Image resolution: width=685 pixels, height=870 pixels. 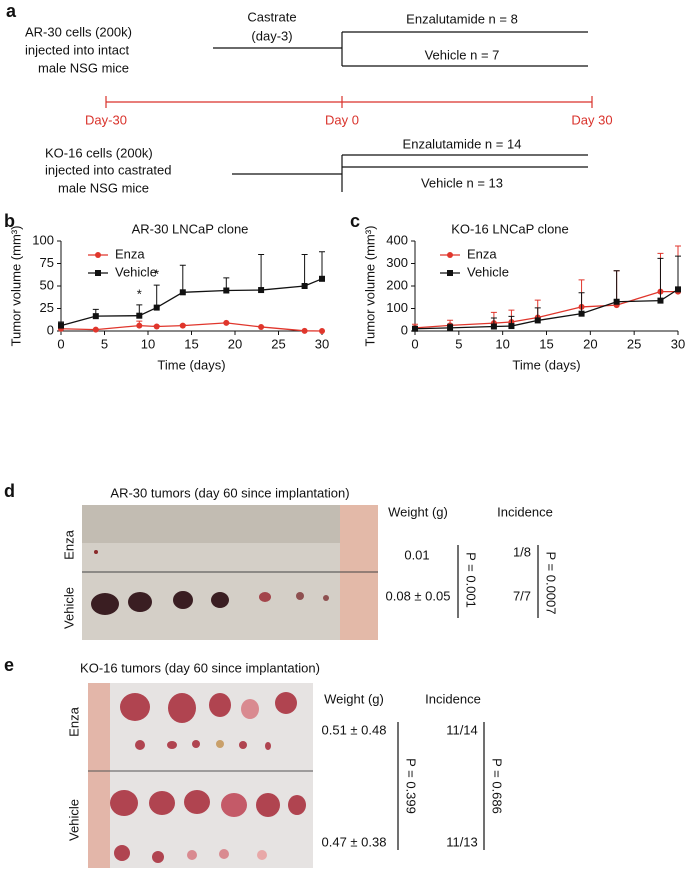 I want to click on photo-shade, so click(x=230, y=524).